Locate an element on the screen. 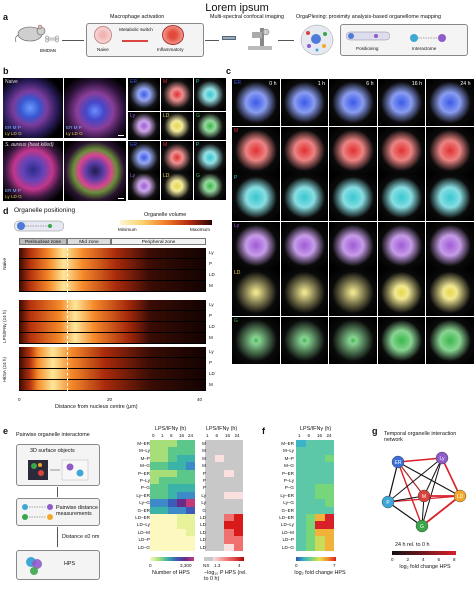 The height and width of the screenshot is (590, 474). activation-title: Macrophage activation is located at coordinates (137, 17).